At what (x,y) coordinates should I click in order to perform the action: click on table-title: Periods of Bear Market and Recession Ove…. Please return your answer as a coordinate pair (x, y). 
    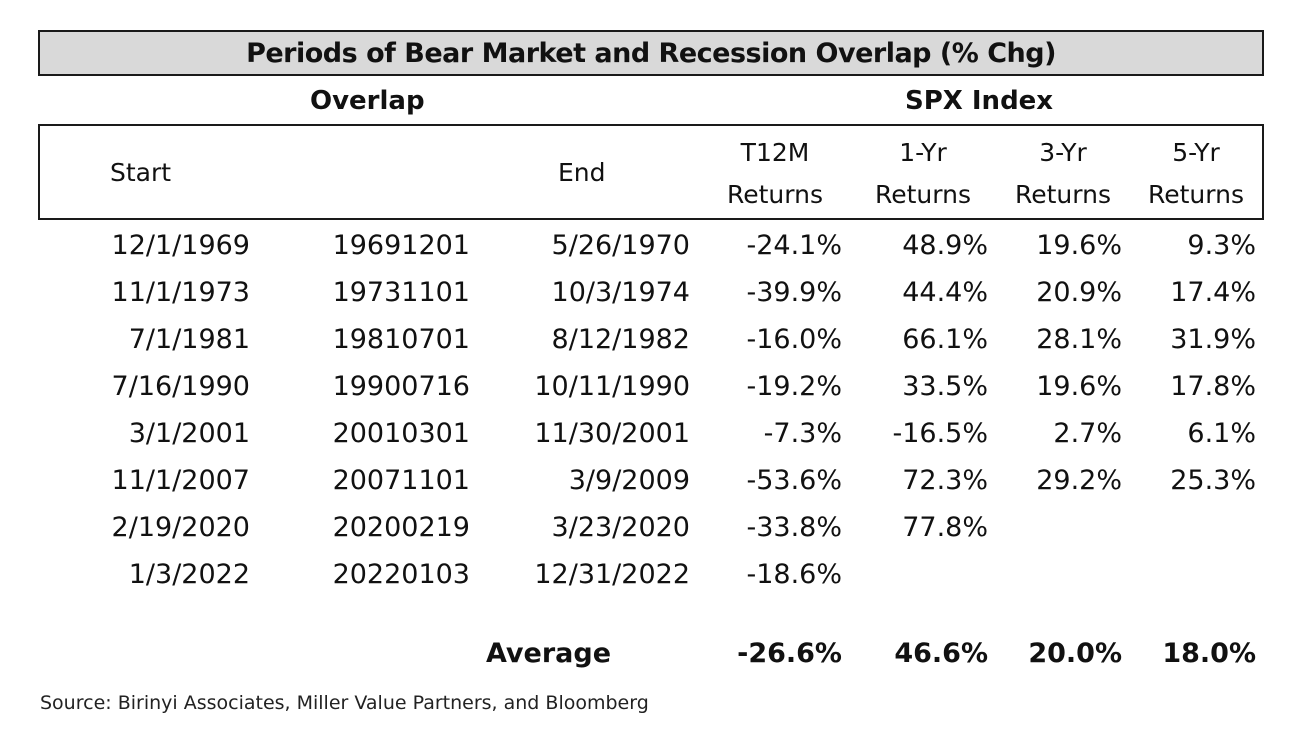
    Looking at the image, I should click on (651, 53).